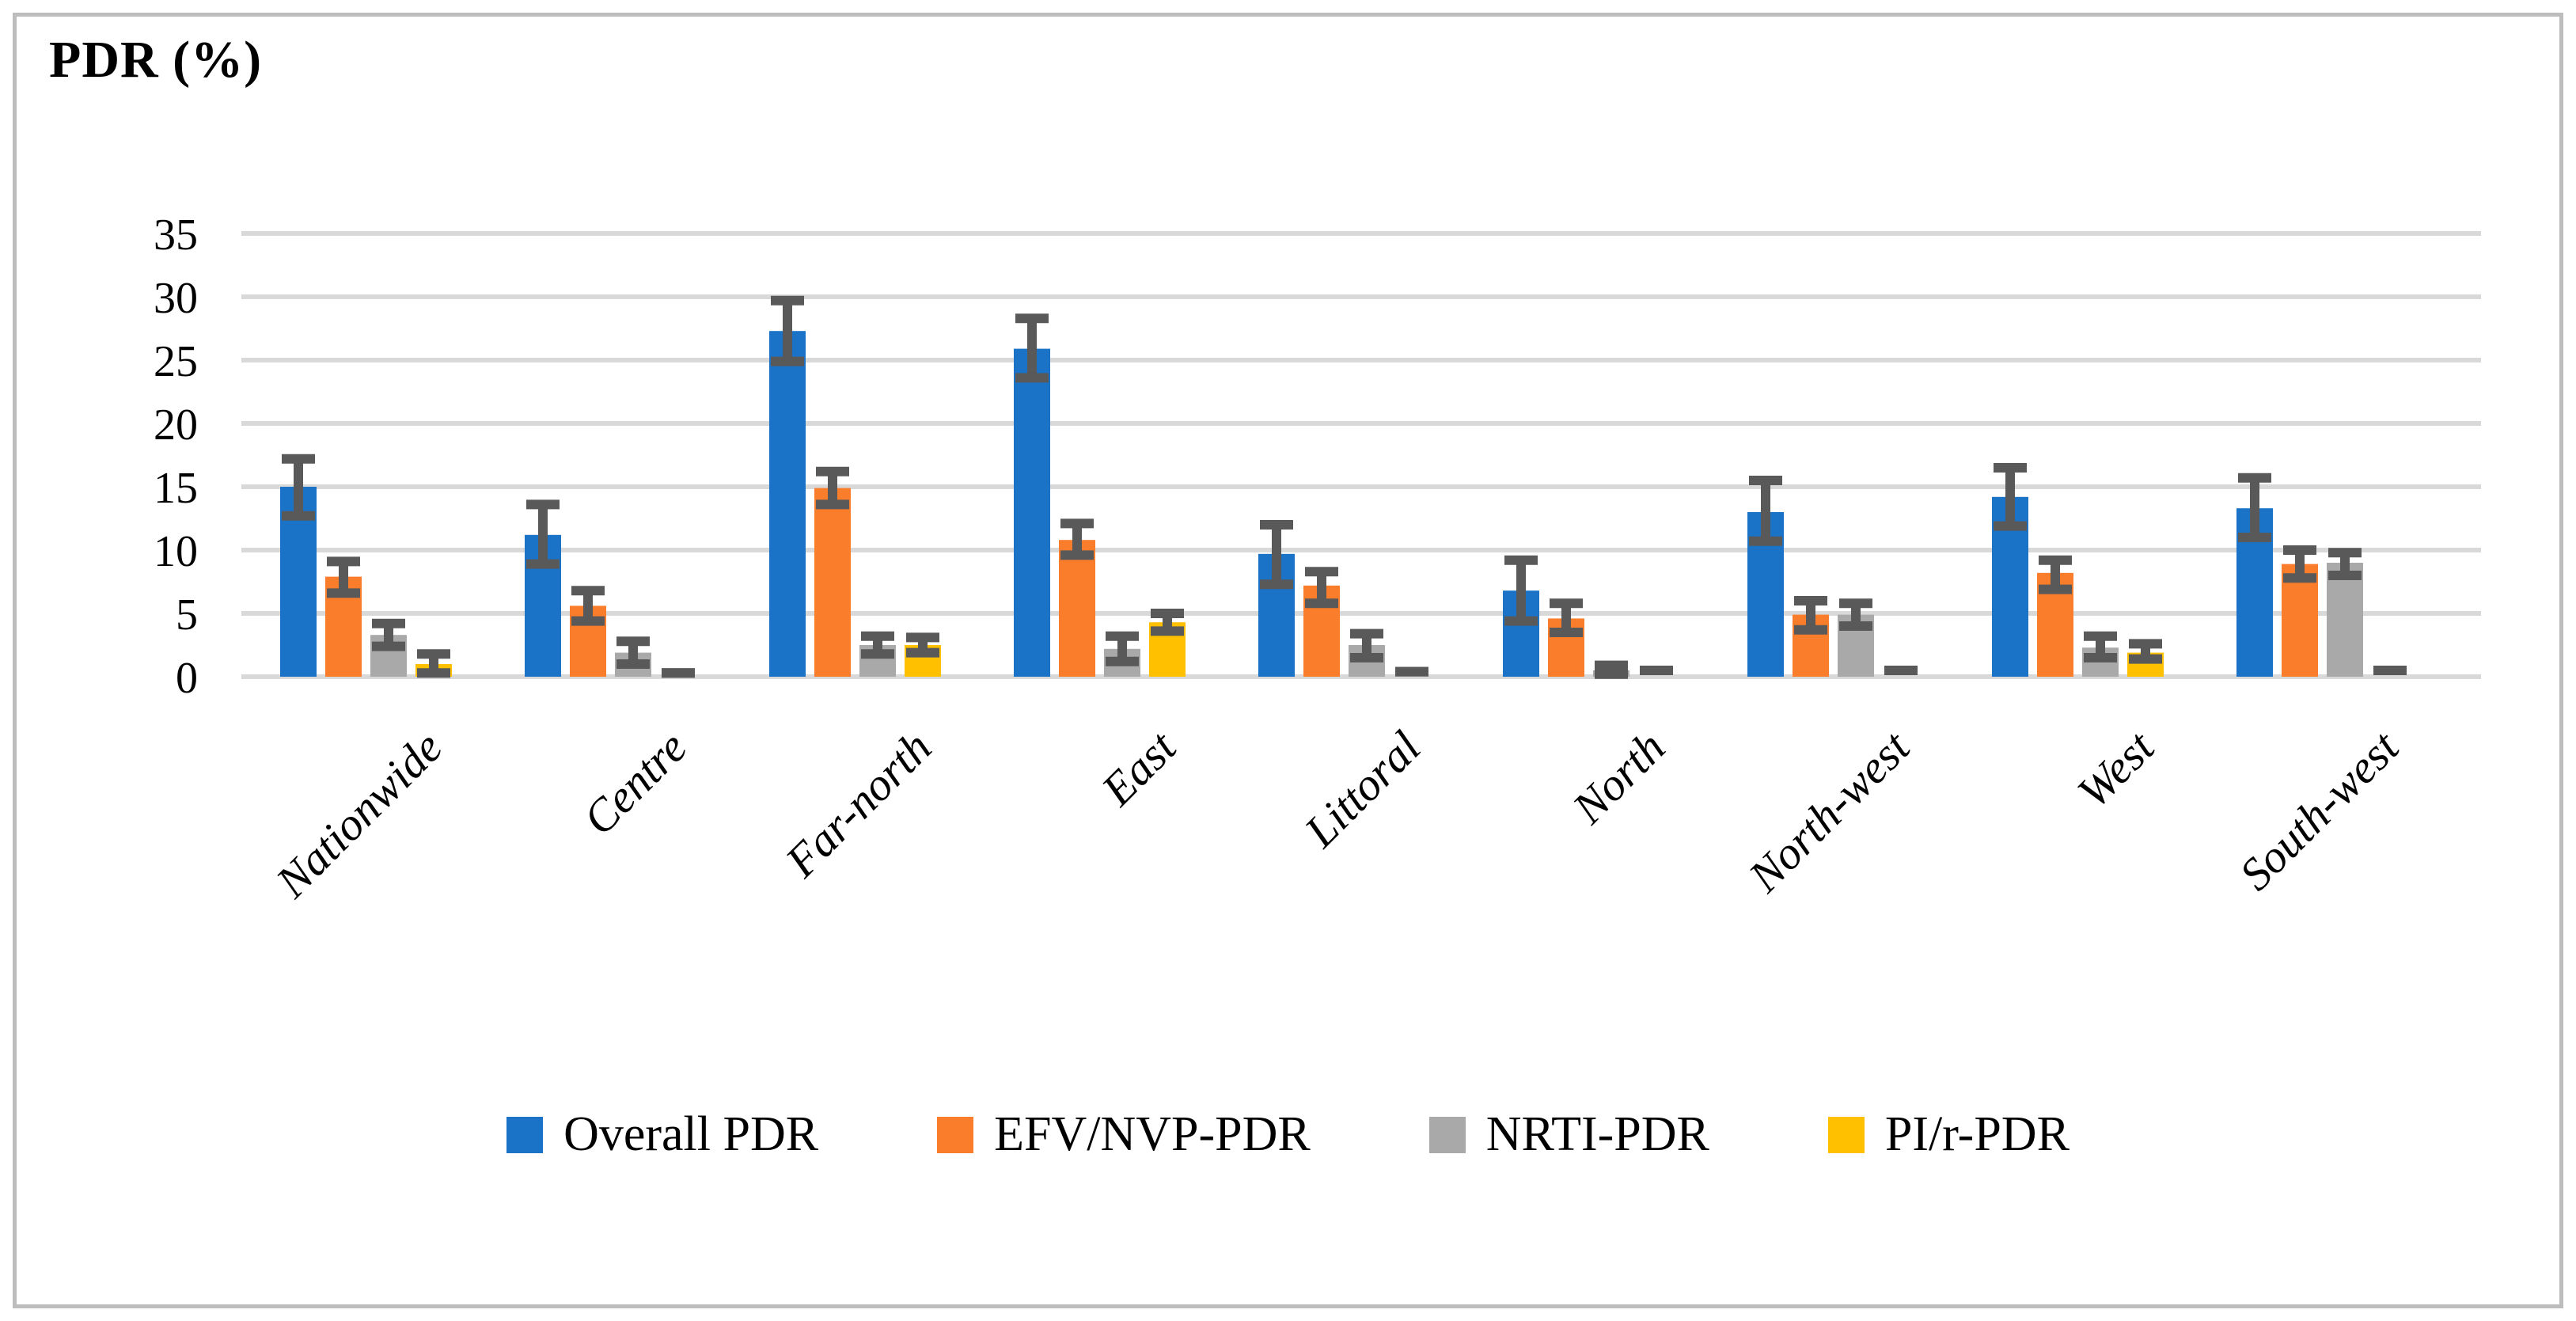 The width and height of the screenshot is (2576, 1321). What do you see at coordinates (1618, 777) in the screenshot?
I see `x-axis-label: North` at bounding box center [1618, 777].